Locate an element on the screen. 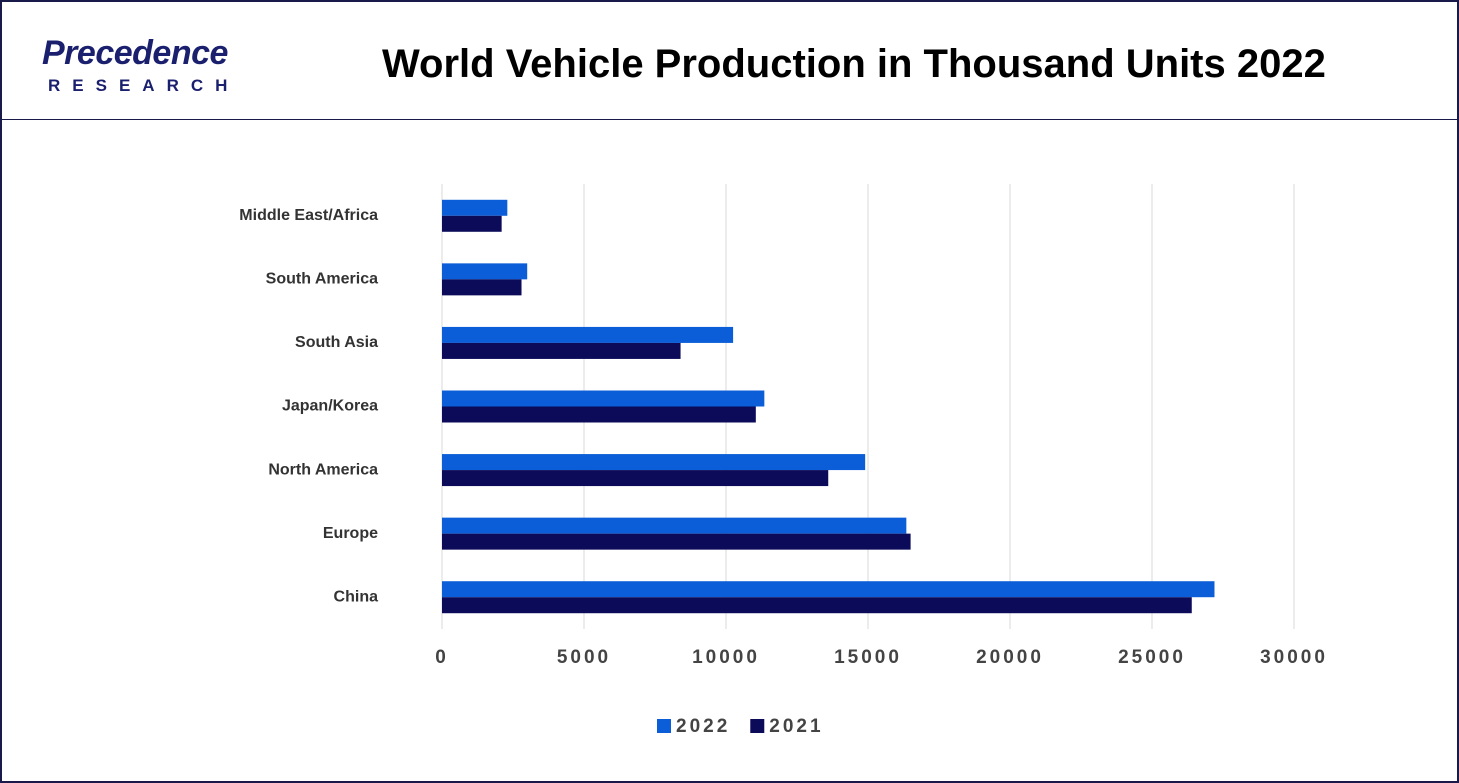  legend-label: 2022 is located at coordinates (703, 726).